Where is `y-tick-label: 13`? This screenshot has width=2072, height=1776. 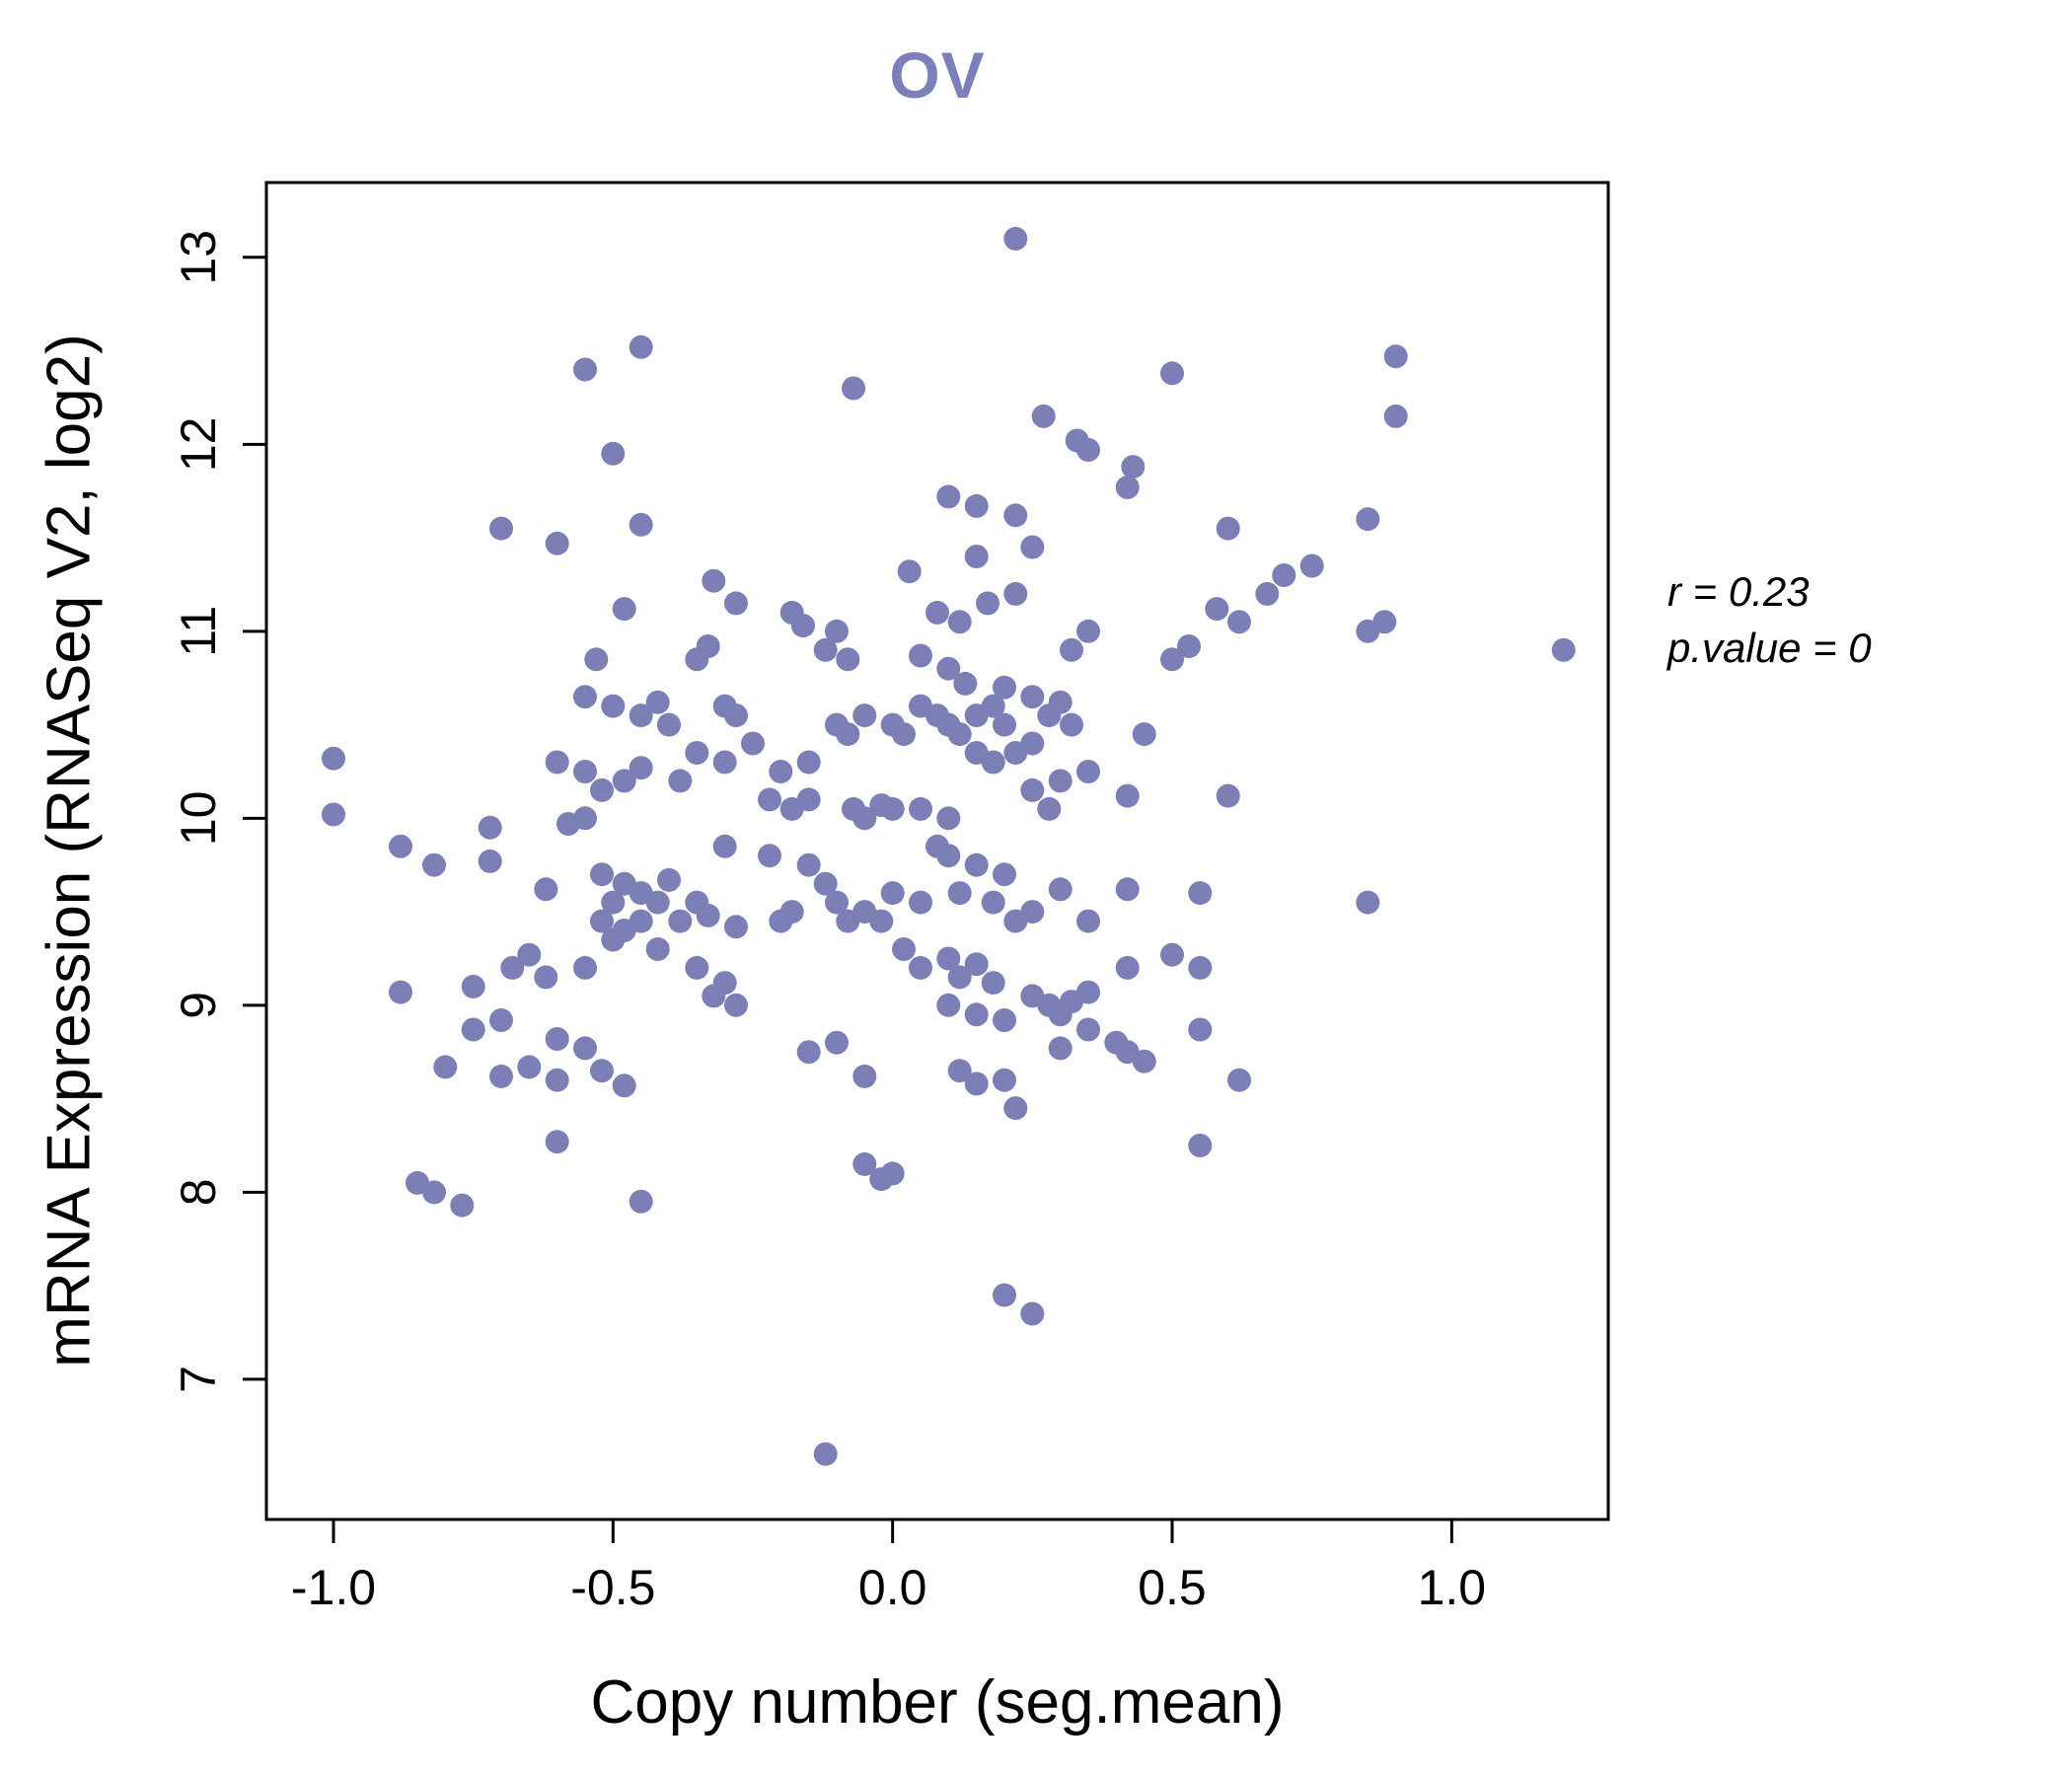
y-tick-label: 13 is located at coordinates (199, 257).